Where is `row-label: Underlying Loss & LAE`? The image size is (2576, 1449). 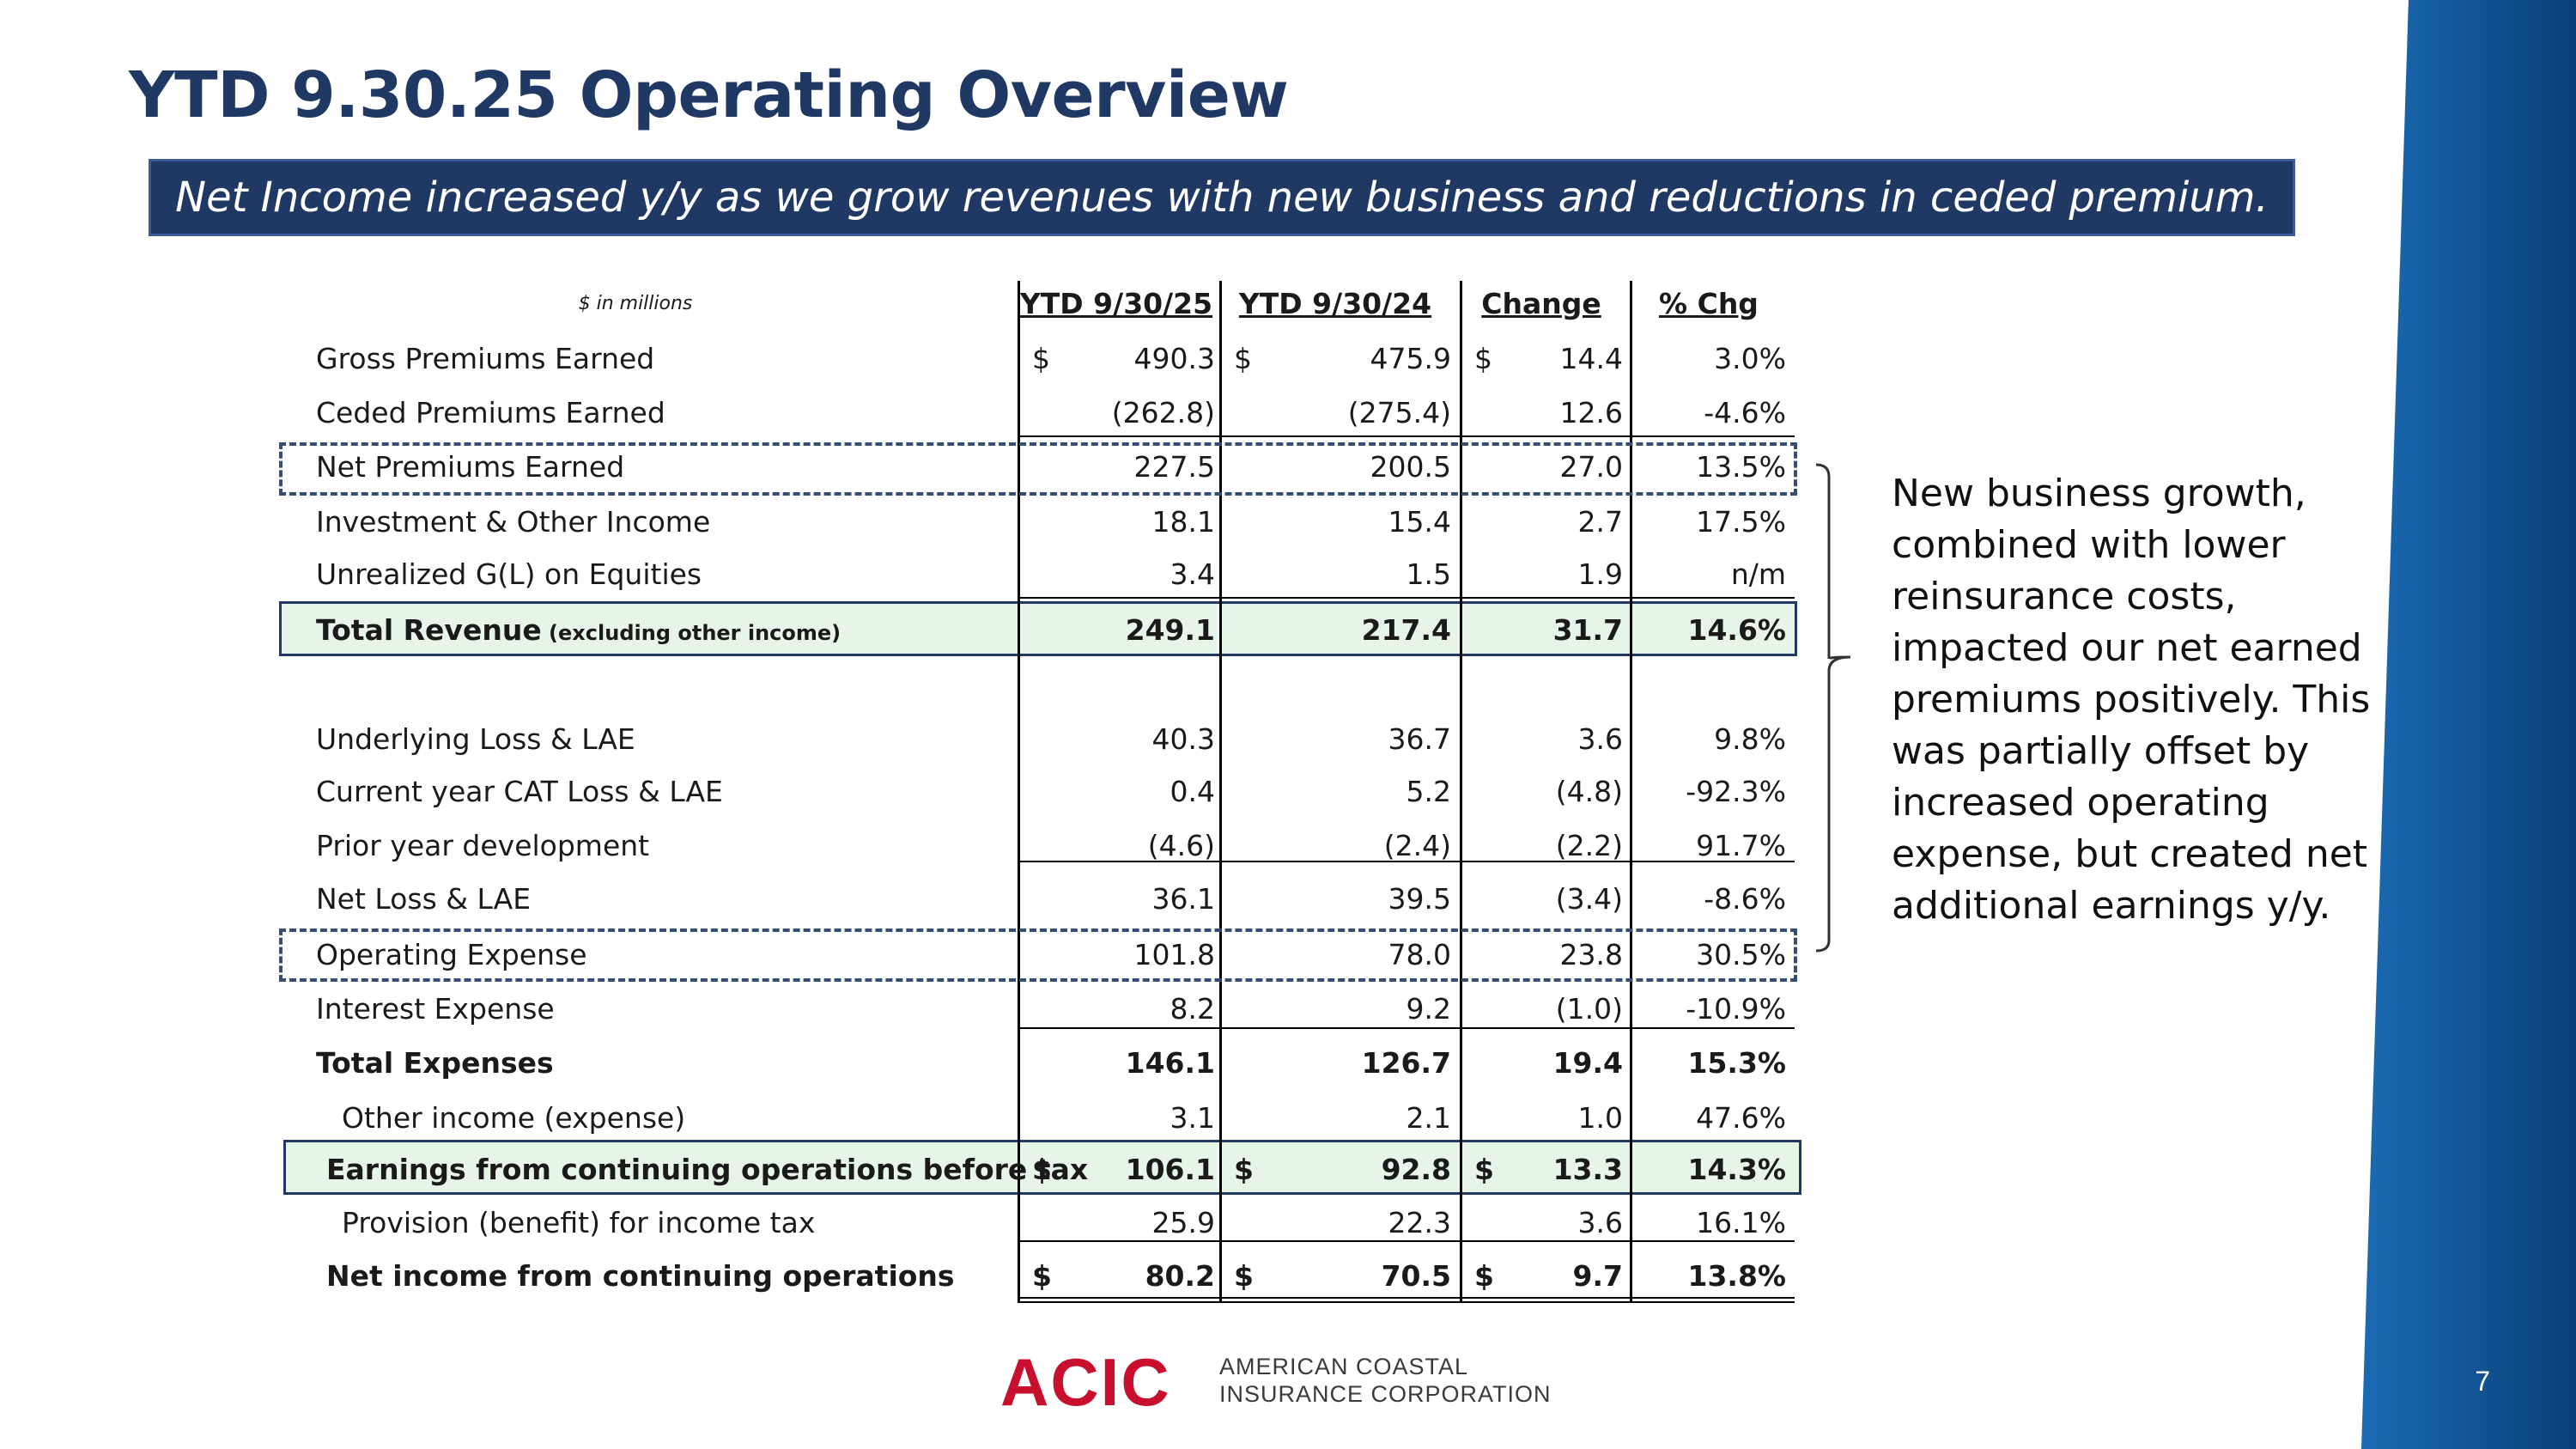
row-label: Underlying Loss & LAE is located at coordinates (475, 739).